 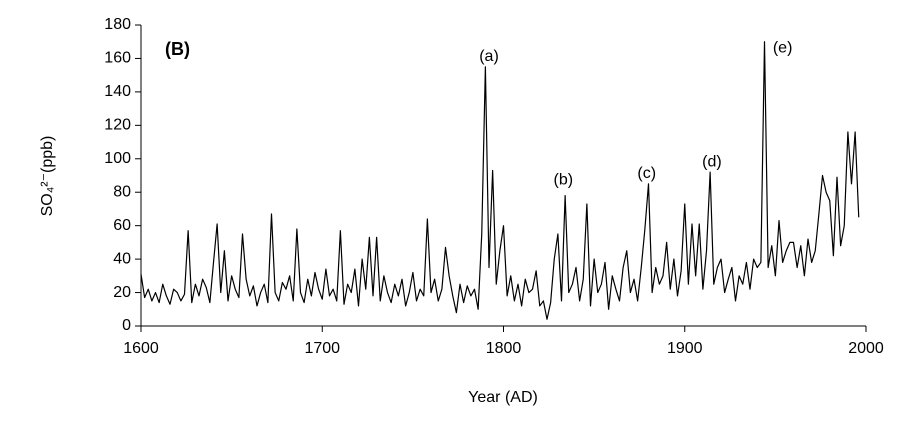 What do you see at coordinates (117, 24) in the screenshot?
I see `y-tick-label: 180` at bounding box center [117, 24].